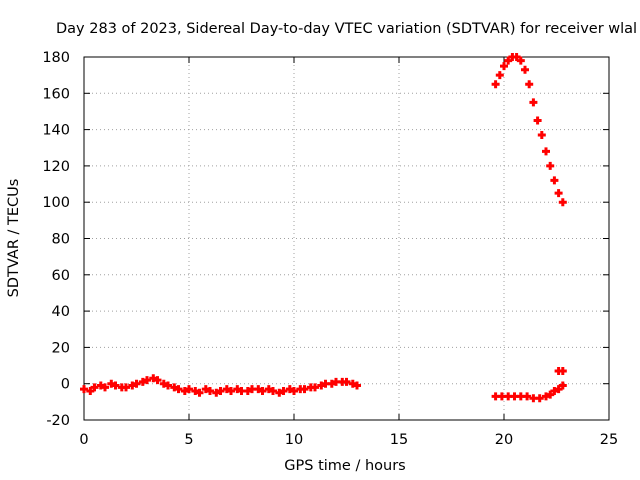 The height and width of the screenshot is (480, 640). I want to click on y-tick-label: 80, so click(61, 240).